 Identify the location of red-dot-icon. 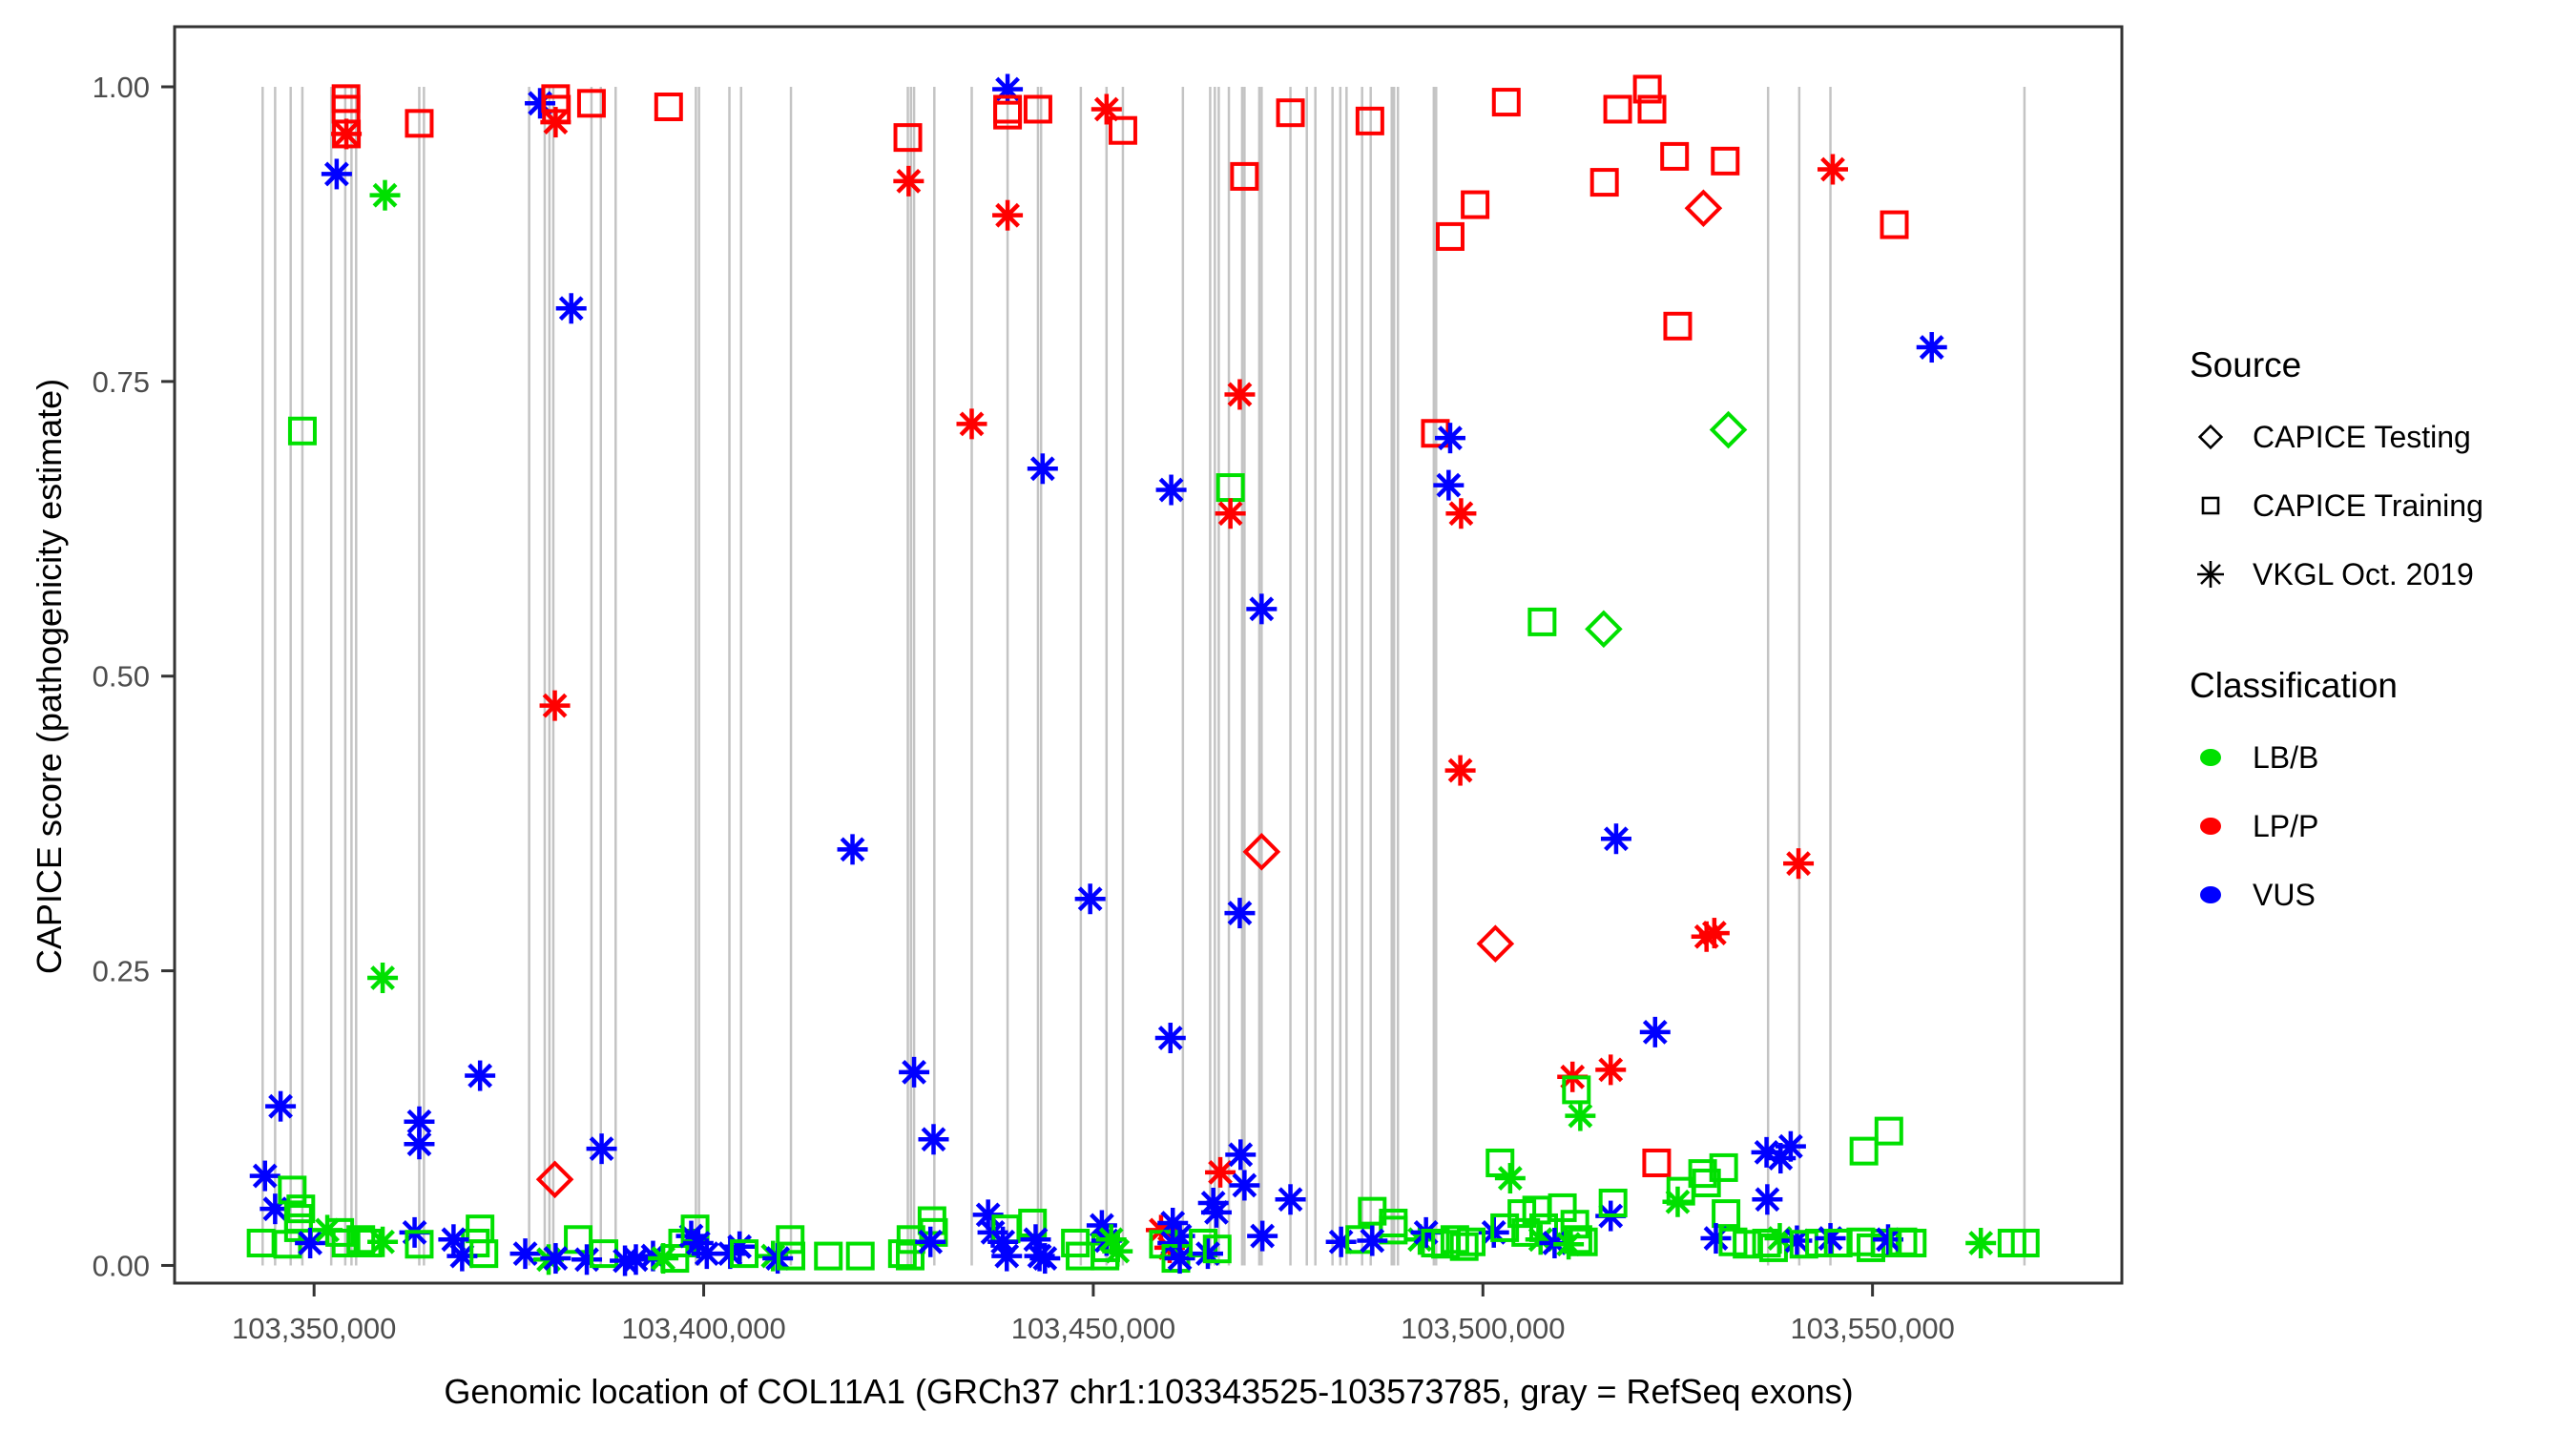
(2210, 826).